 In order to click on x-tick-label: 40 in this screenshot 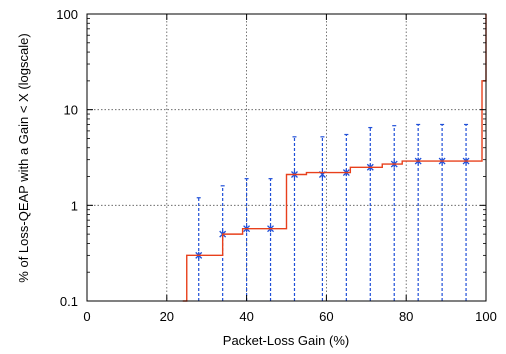, I will do `click(246, 316)`.